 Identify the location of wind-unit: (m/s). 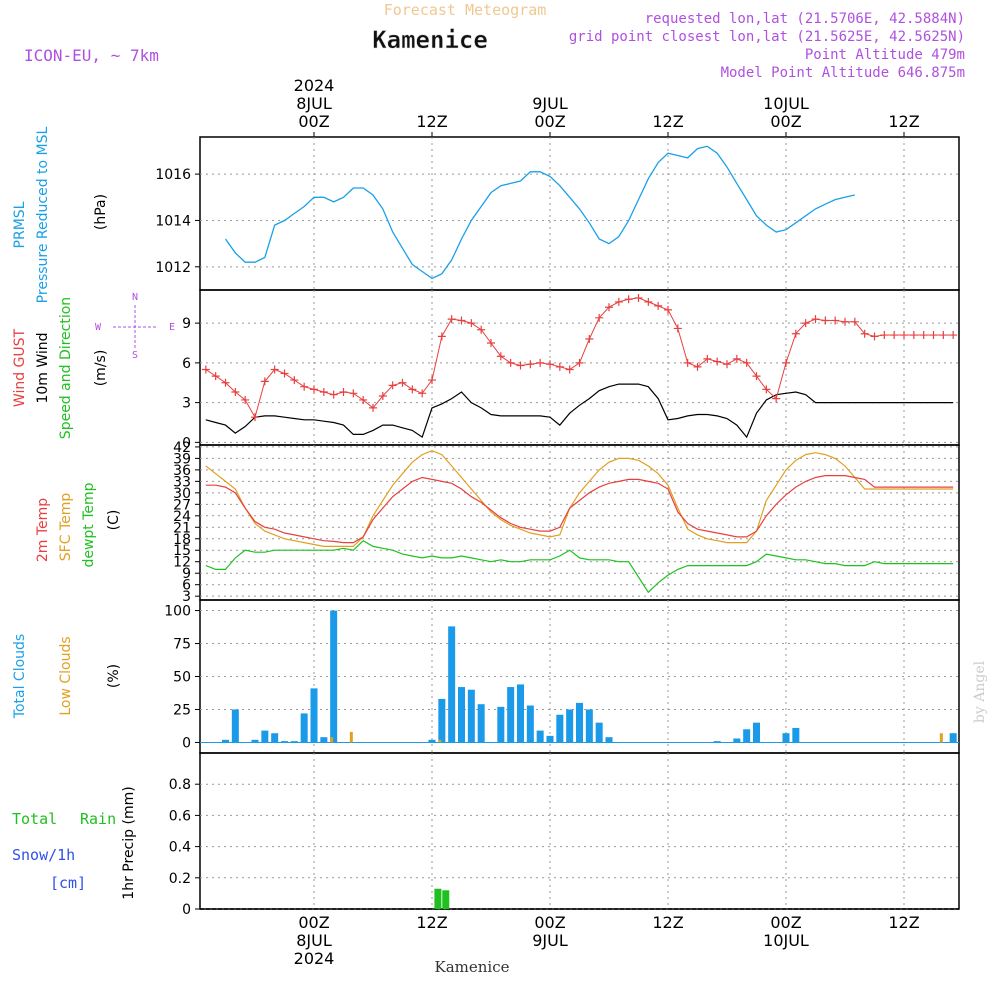
(101, 368).